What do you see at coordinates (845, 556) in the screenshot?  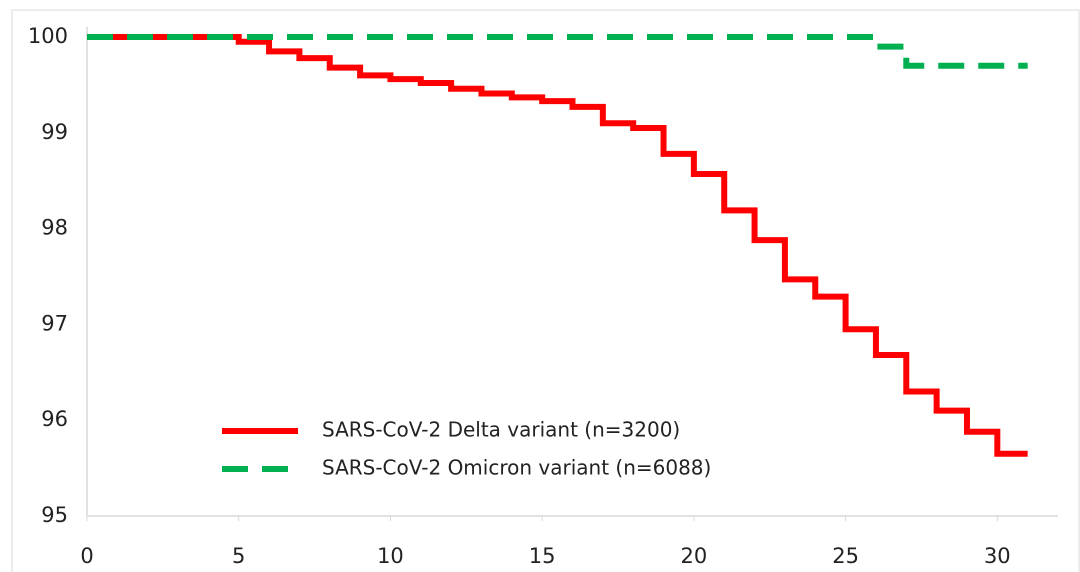 I see `x-tick-label: 25` at bounding box center [845, 556].